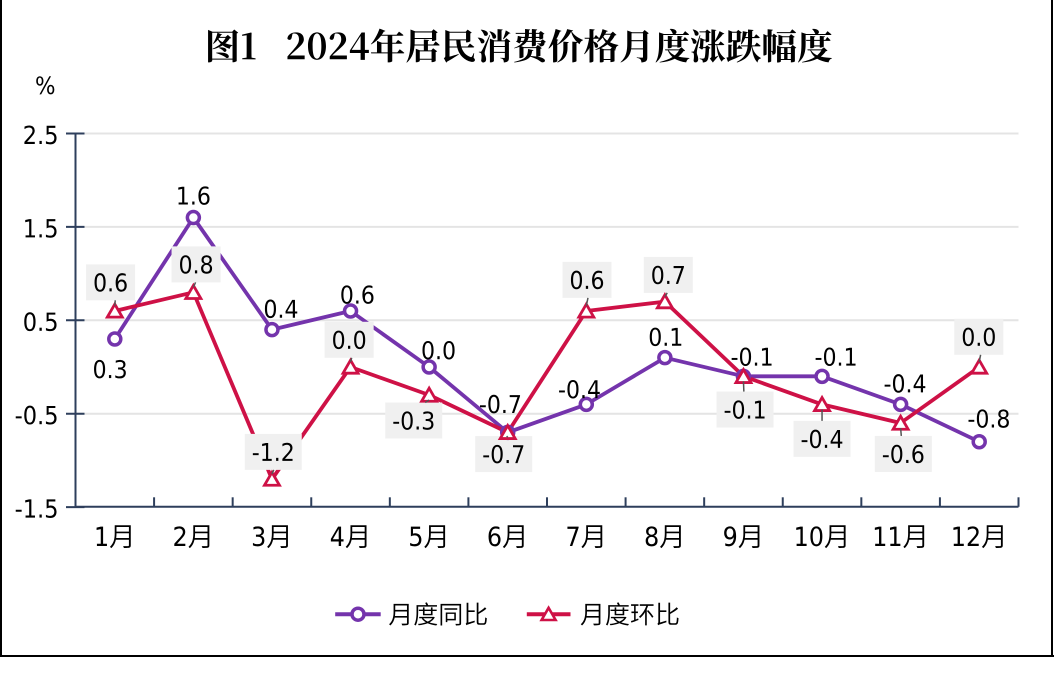 The height and width of the screenshot is (673, 1054). I want to click on frame-left-border, so click(1, 328).